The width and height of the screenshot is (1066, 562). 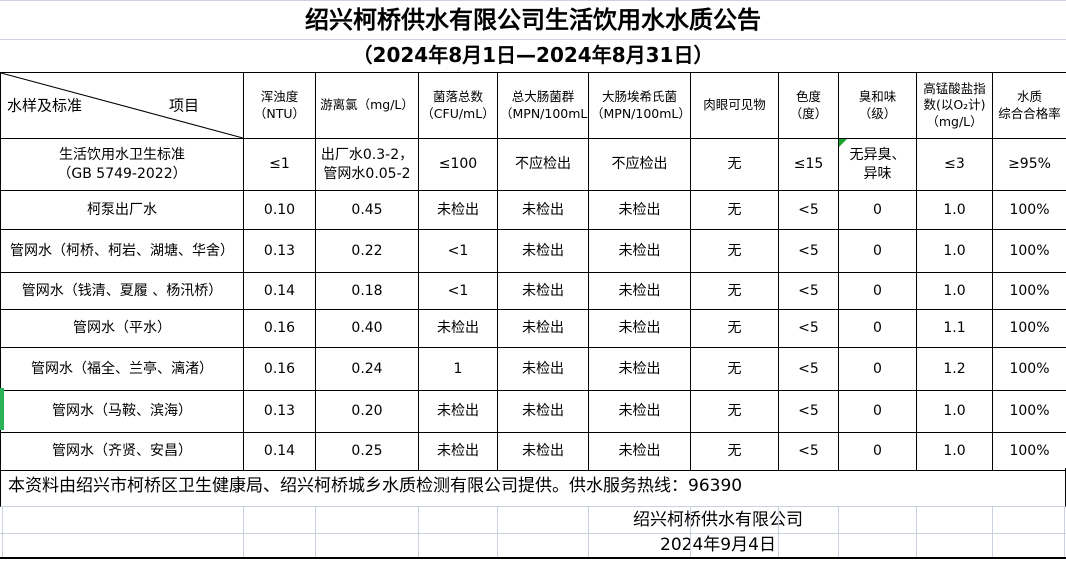 What do you see at coordinates (877, 105) in the screenshot?
I see `column-header: 臭和味 （级）` at bounding box center [877, 105].